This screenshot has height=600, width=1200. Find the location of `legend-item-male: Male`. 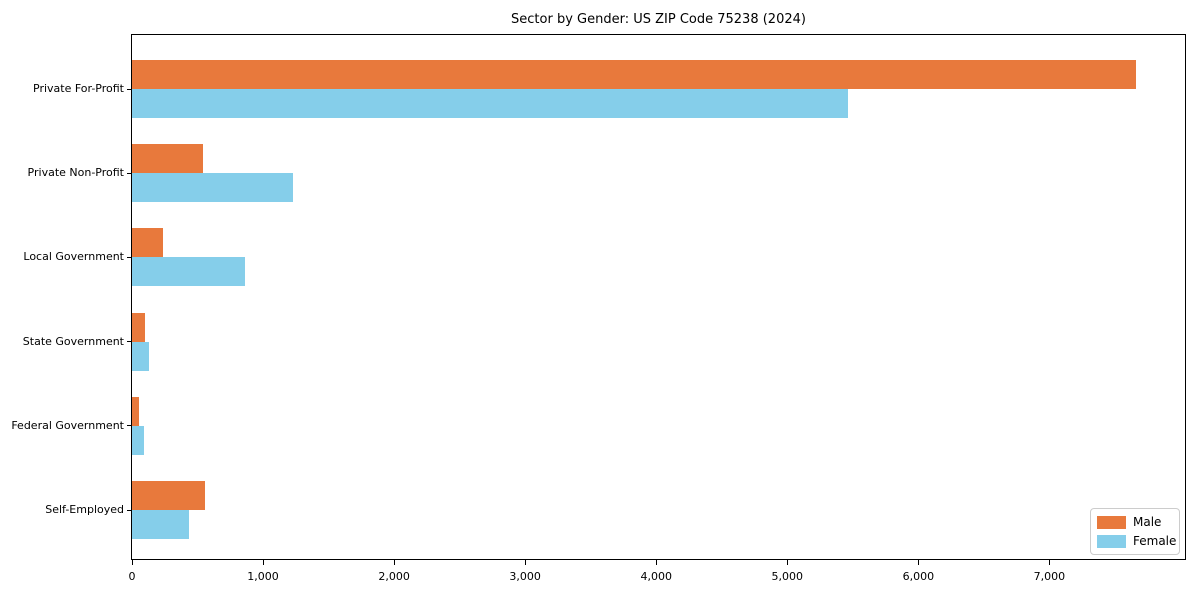

legend-item-male: Male is located at coordinates (1134, 522).